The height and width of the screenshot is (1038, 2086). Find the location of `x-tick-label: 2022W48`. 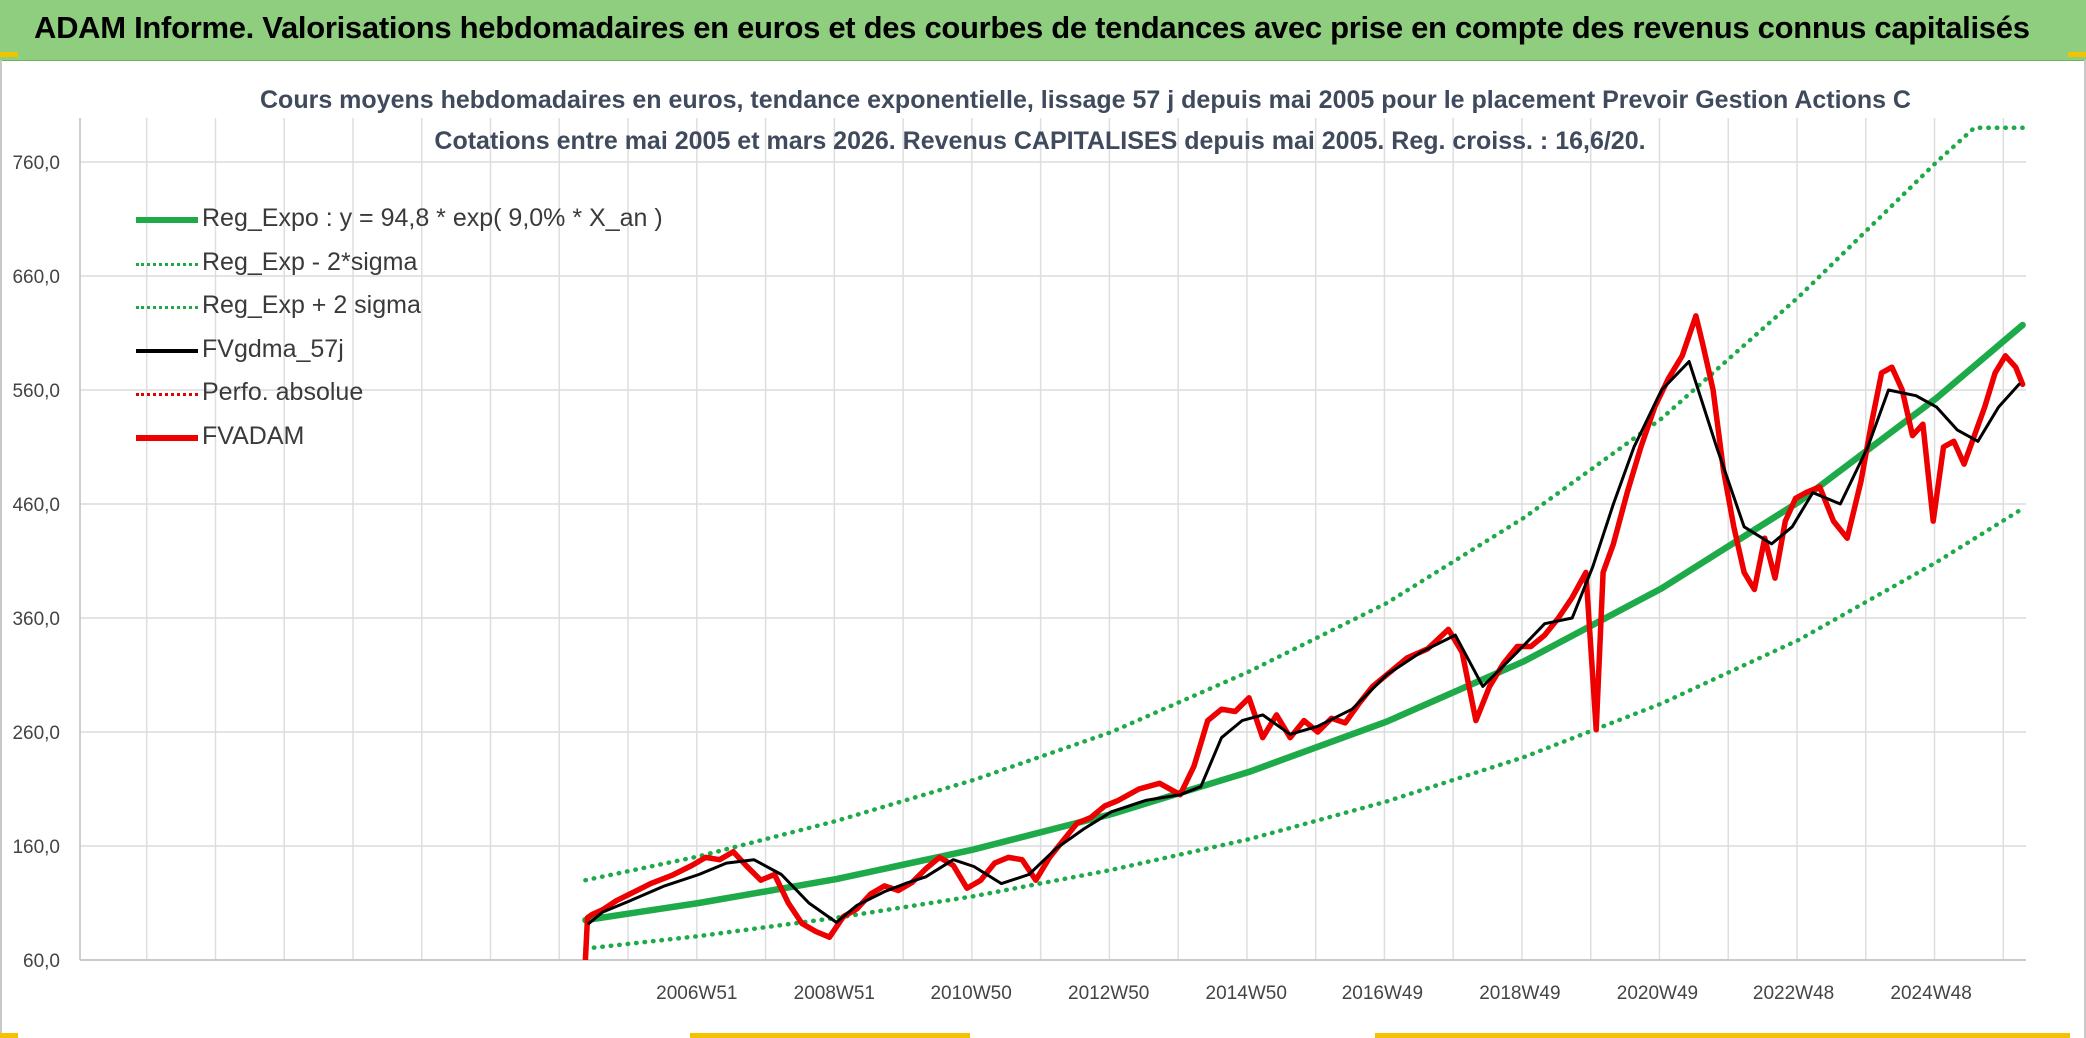

x-tick-label: 2022W48 is located at coordinates (1793, 993).